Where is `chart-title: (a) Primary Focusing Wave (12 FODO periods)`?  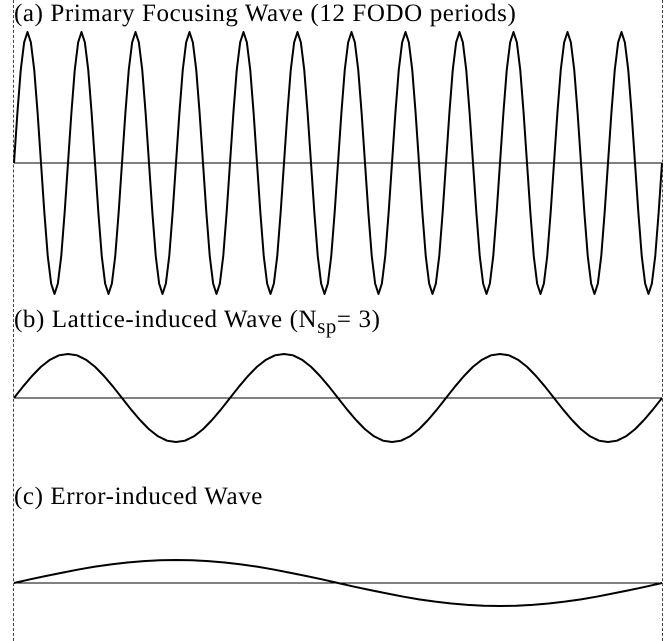
chart-title: (a) Primary Focusing Wave (12 FODO periods) is located at coordinates (265, 14).